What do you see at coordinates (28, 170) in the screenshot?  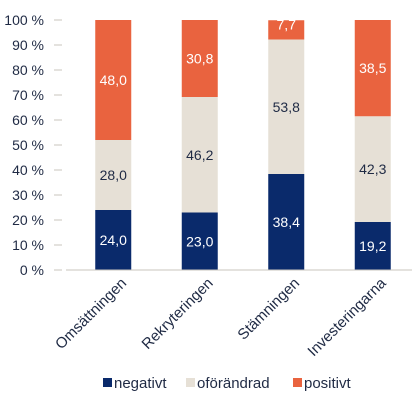 I see `y-tick-label: 40 %` at bounding box center [28, 170].